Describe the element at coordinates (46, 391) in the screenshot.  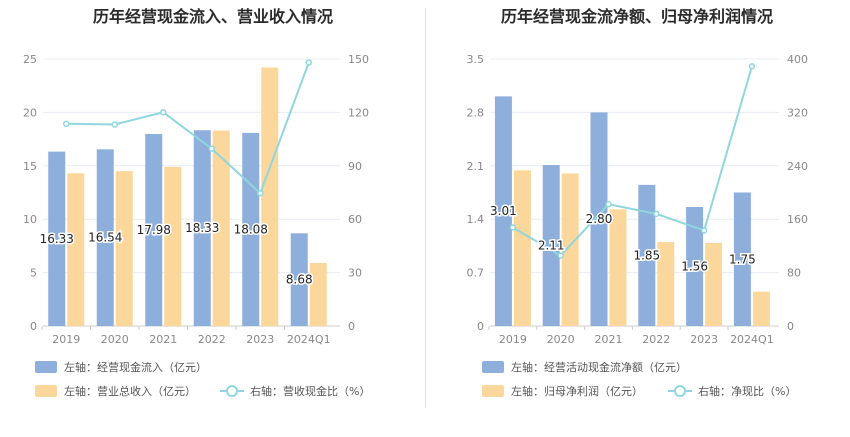
I see `legend-swatch-revenue` at that location.